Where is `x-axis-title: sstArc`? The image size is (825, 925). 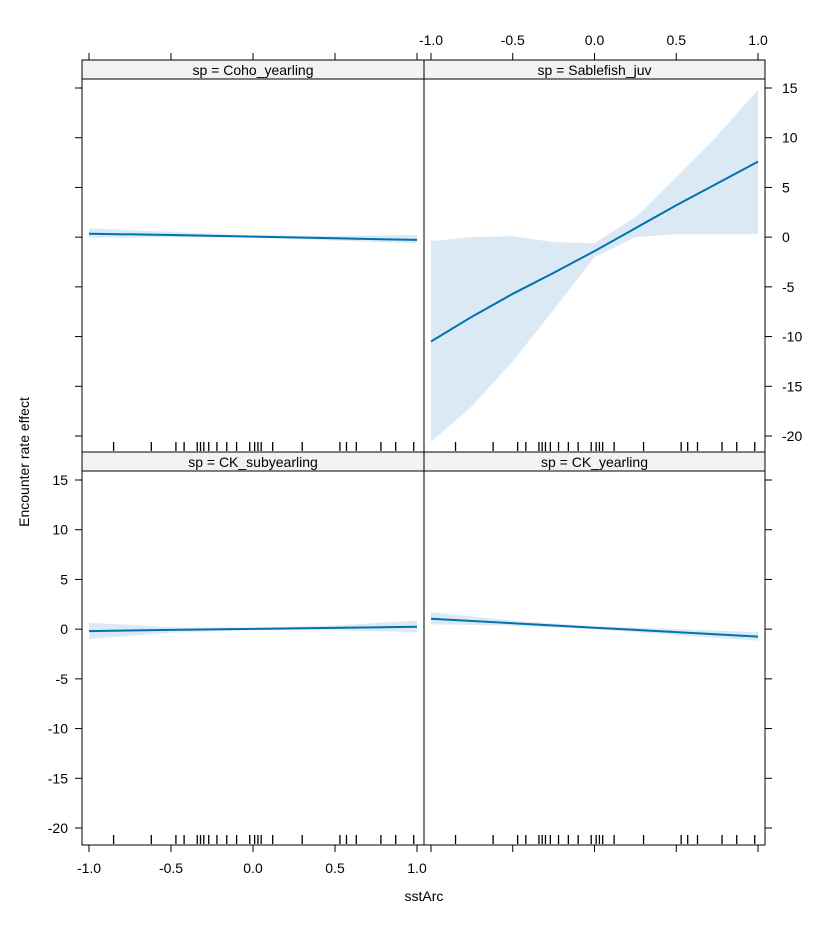
x-axis-title: sstArc is located at coordinates (424, 896).